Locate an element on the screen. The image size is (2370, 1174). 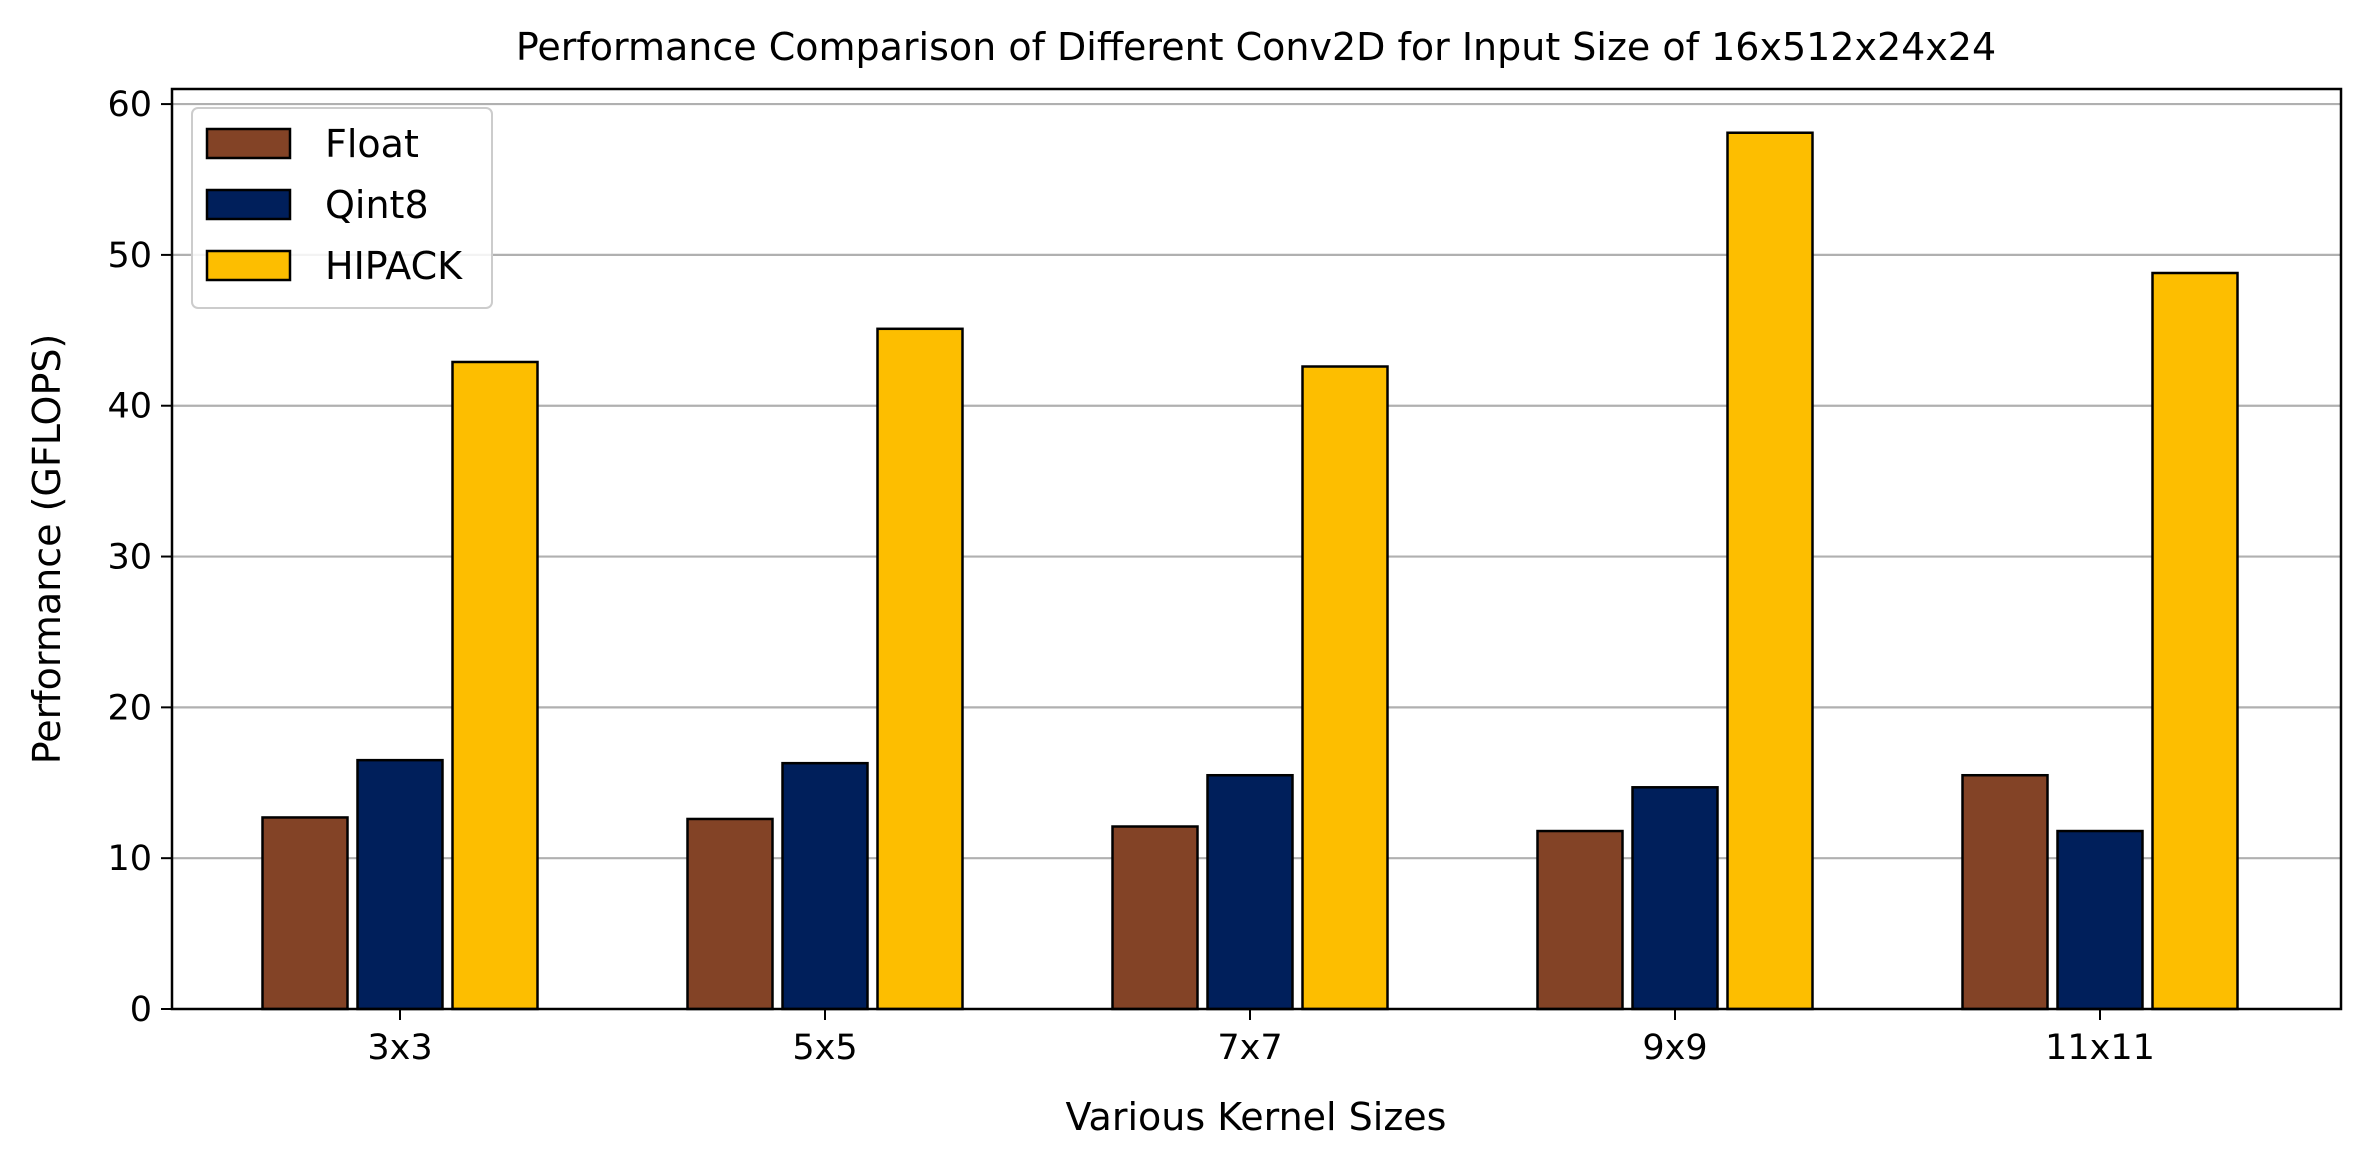
bar-float-7x7 is located at coordinates (1155, 918).